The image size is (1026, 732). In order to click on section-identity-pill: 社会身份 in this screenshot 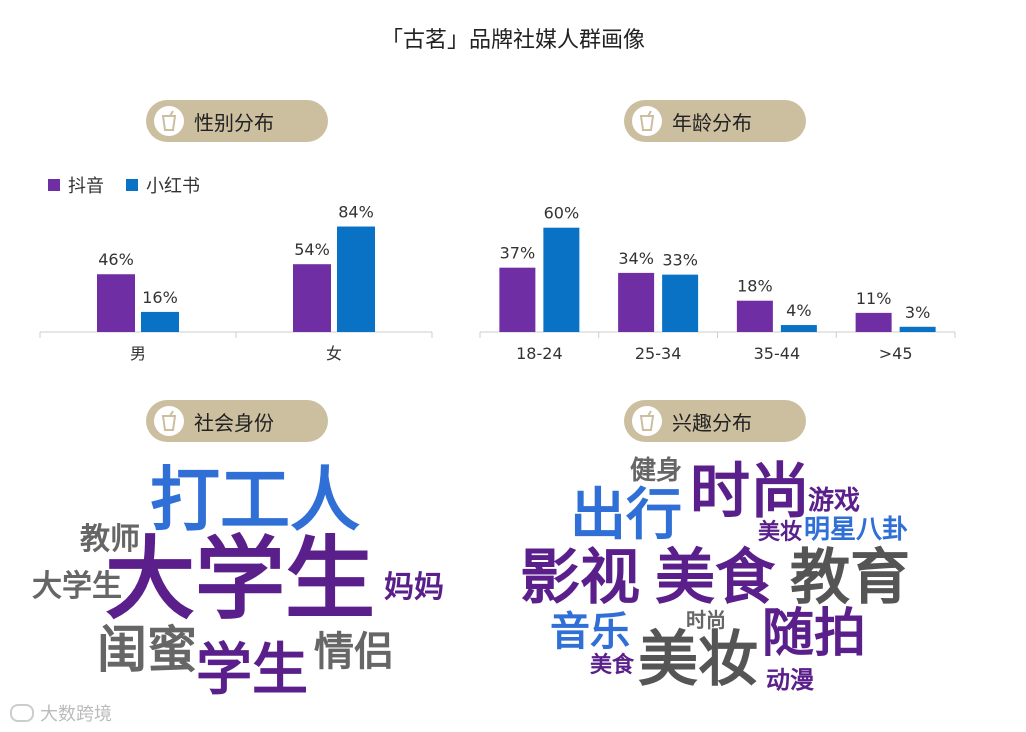, I will do `click(237, 421)`.